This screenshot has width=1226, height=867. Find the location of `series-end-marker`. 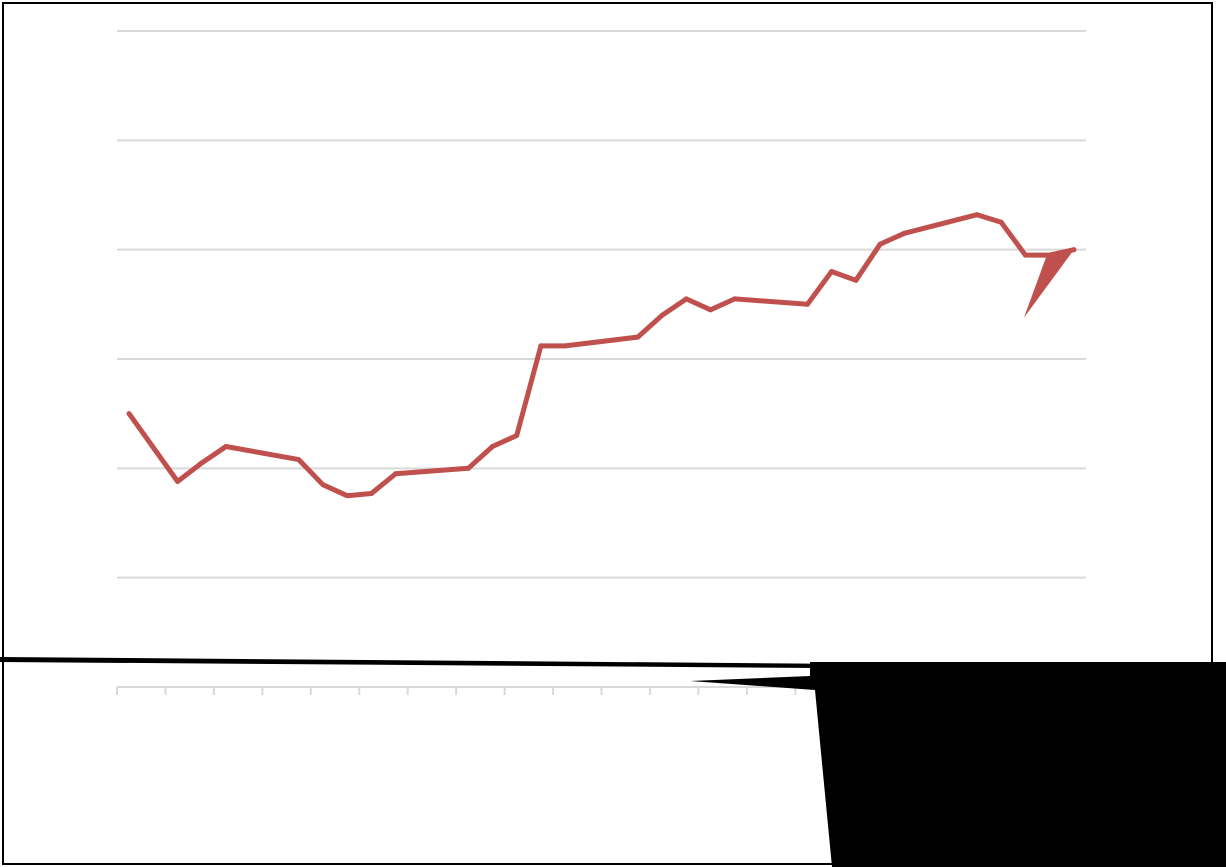

series-end-marker is located at coordinates (1048, 283).